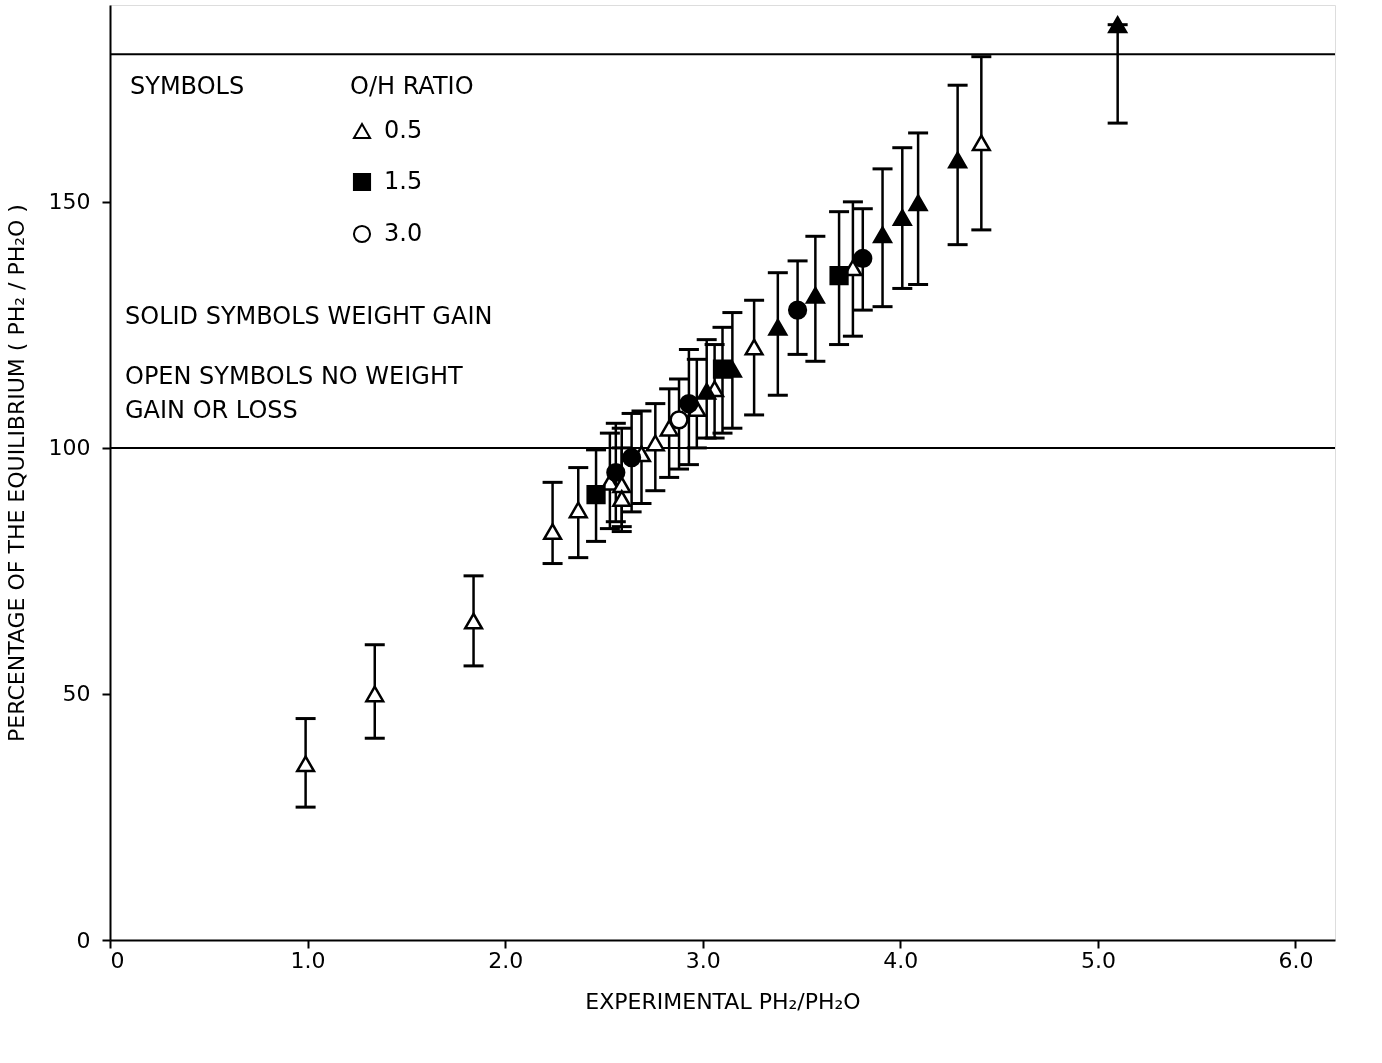 The image size is (1382, 1063). Describe the element at coordinates (69, 202) in the screenshot. I see `y-tick-label: 150` at that location.